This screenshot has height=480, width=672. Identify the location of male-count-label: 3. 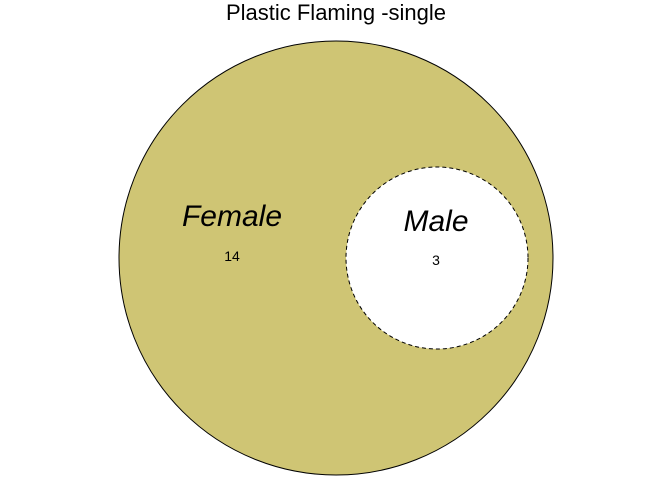
(436, 260).